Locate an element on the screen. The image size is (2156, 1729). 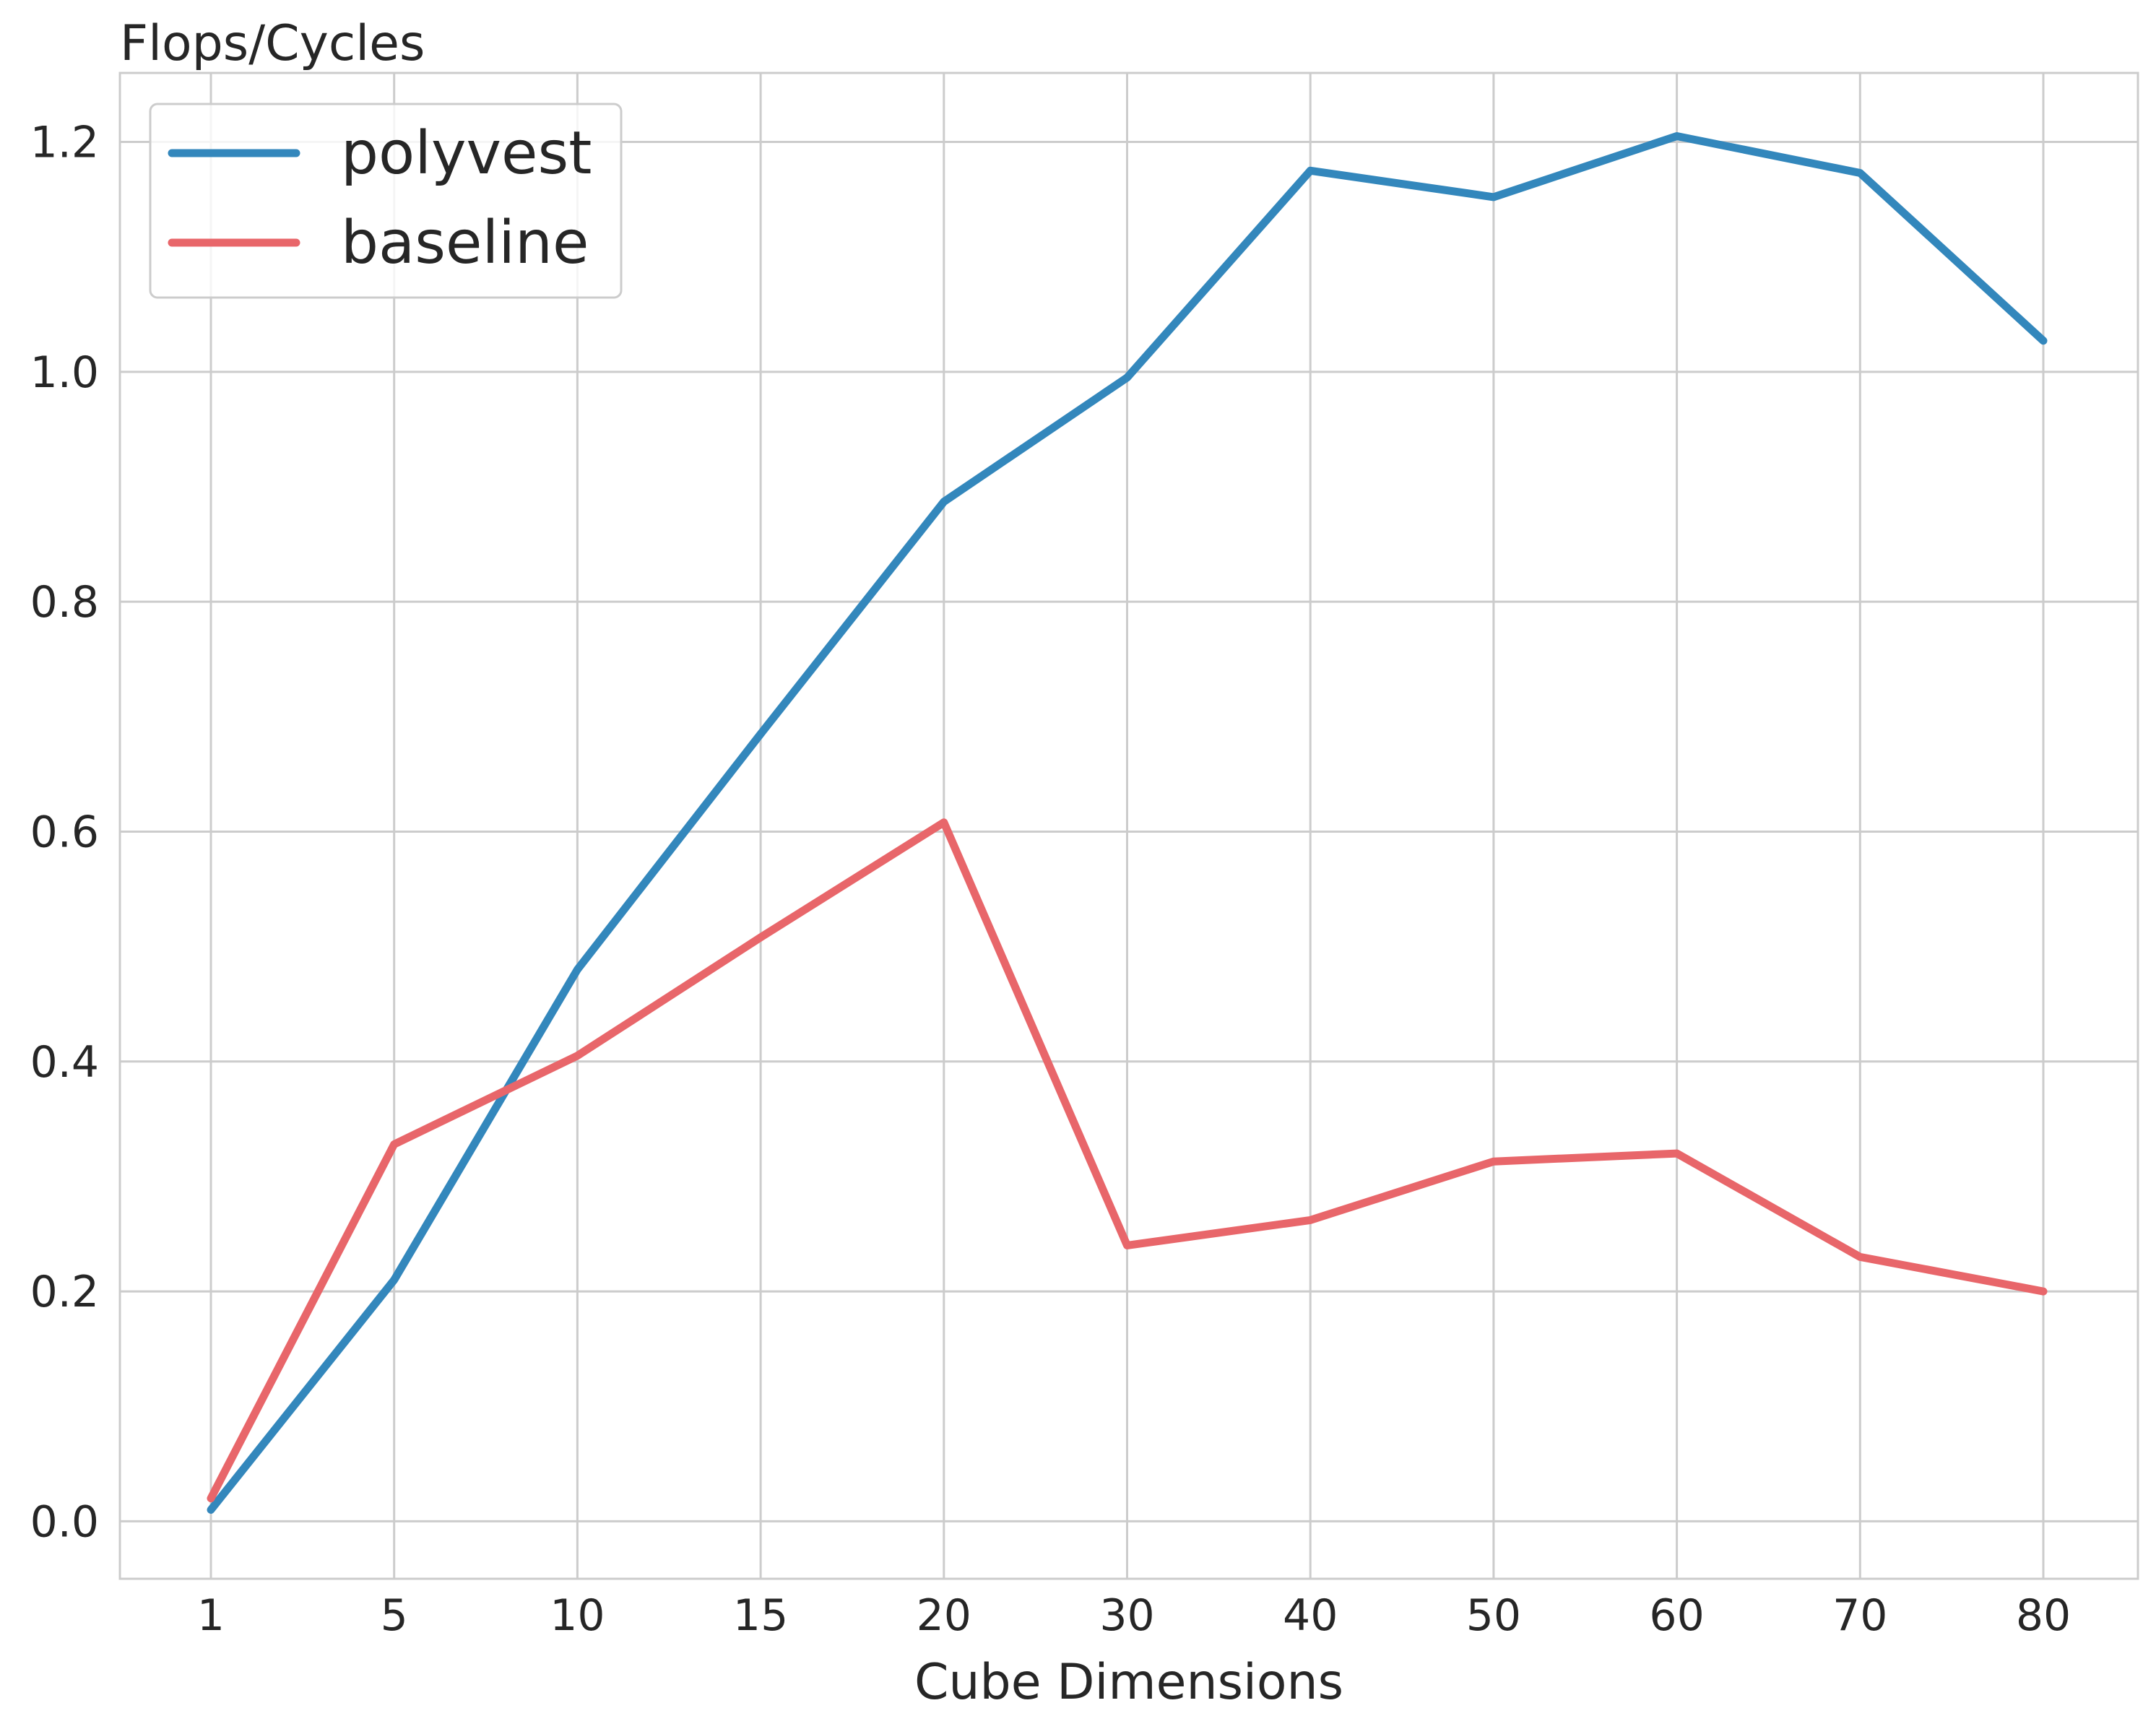
legend: polyvest baseline is located at coordinates (386, 201).